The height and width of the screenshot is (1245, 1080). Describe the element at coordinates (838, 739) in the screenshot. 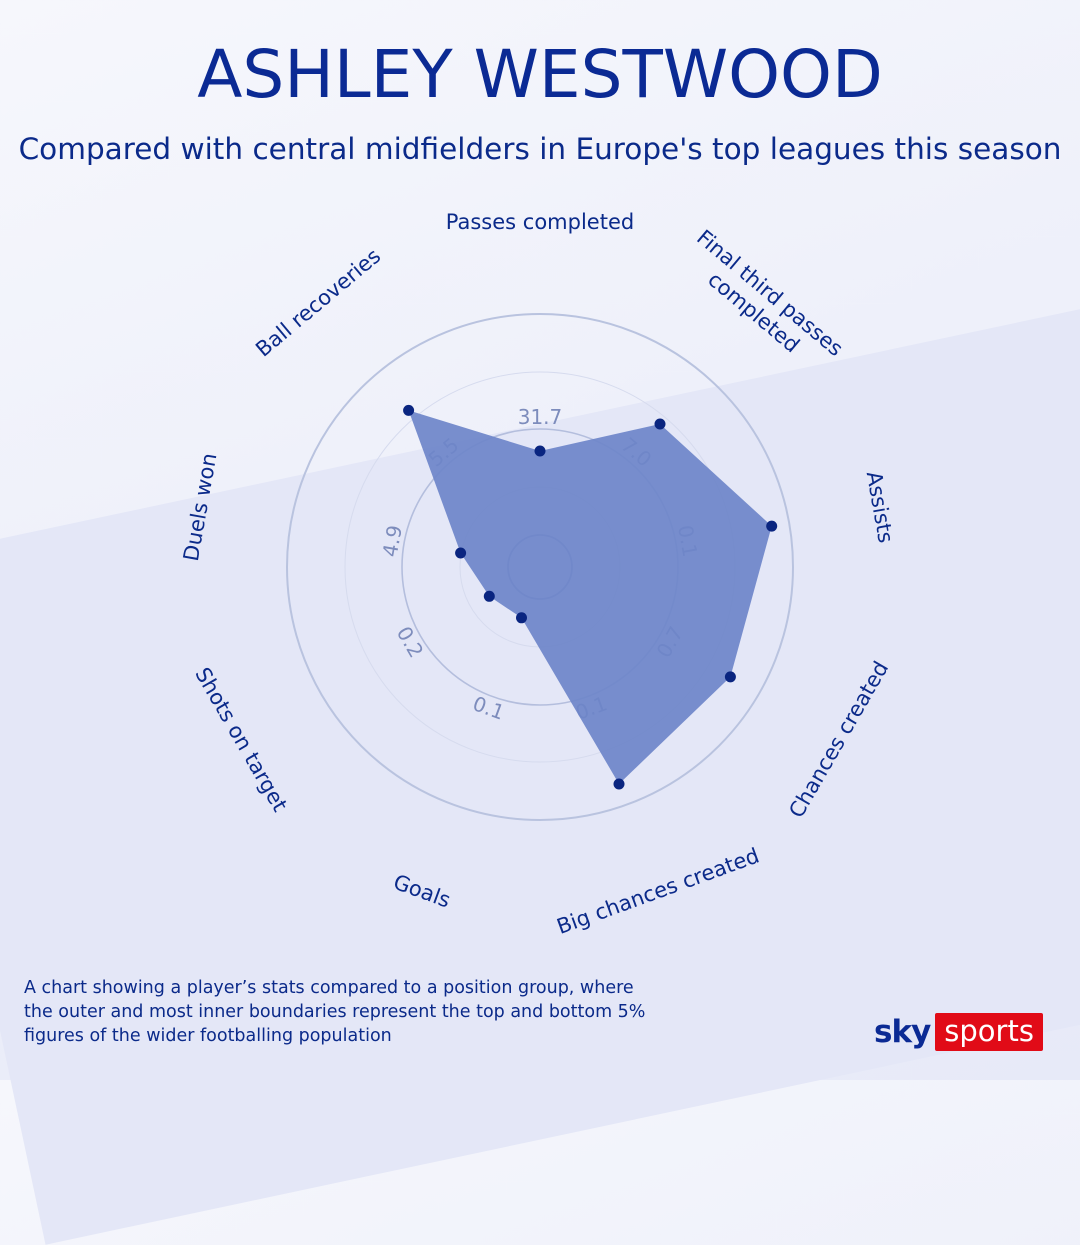

I see `axis-label: Chances created` at that location.